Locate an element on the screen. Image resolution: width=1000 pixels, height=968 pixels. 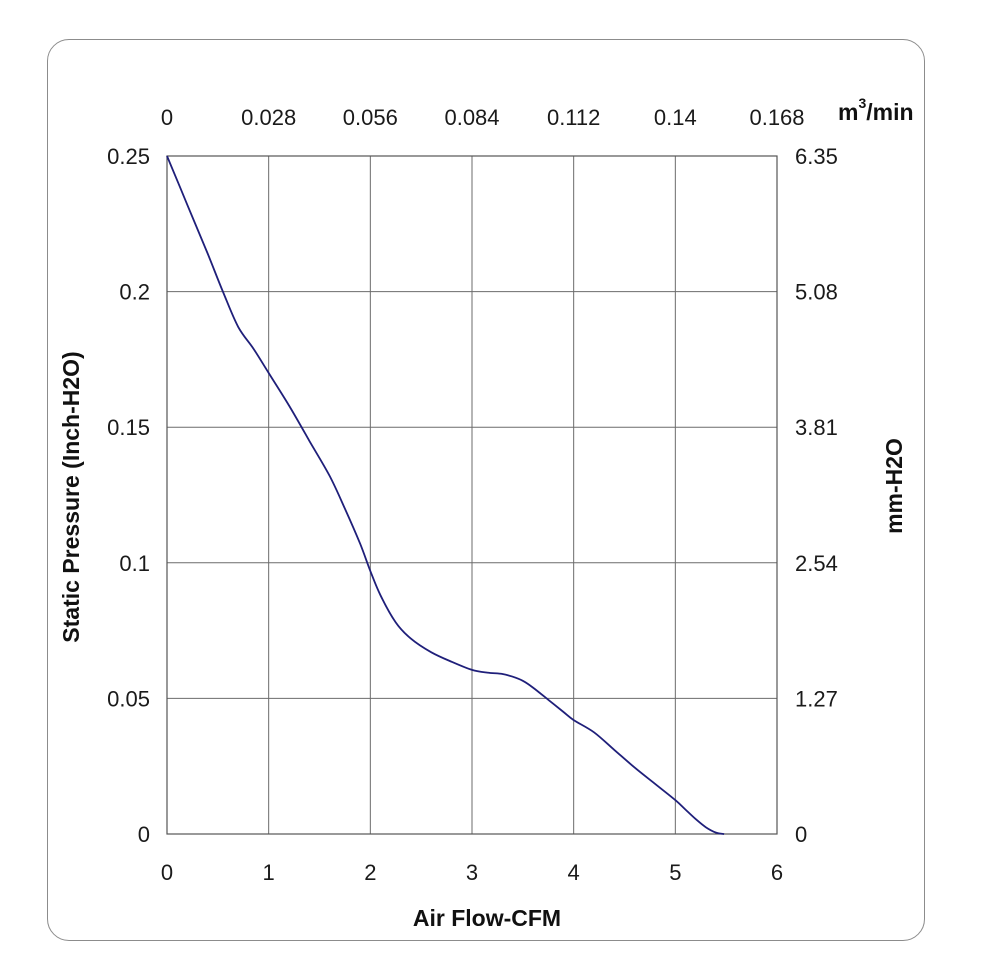
x-axis-title: Air Flow-CFM is located at coordinates (487, 918).